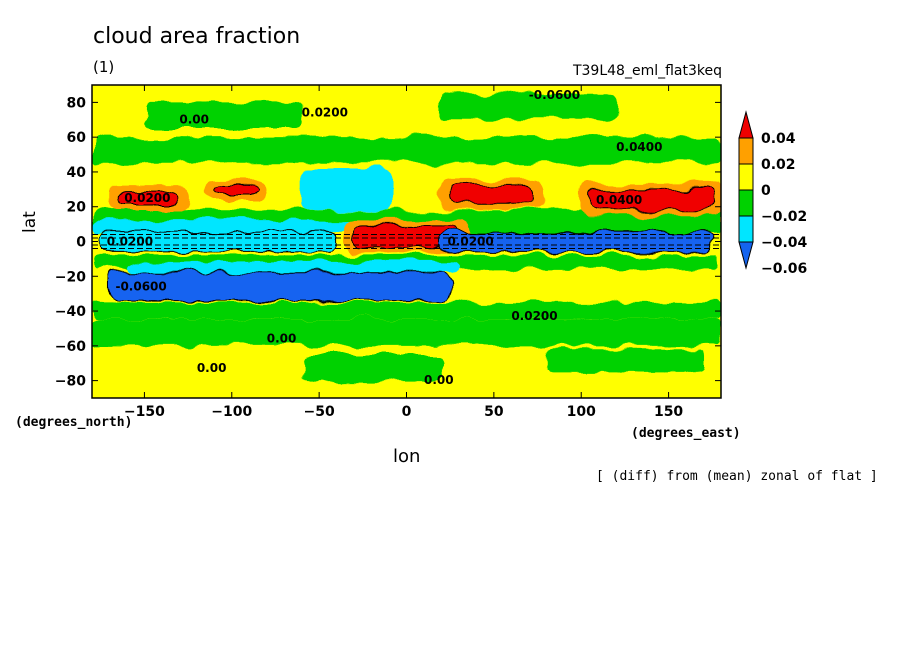  Describe the element at coordinates (766, 191) in the screenshot. I see `colorbar-label: 0` at that location.